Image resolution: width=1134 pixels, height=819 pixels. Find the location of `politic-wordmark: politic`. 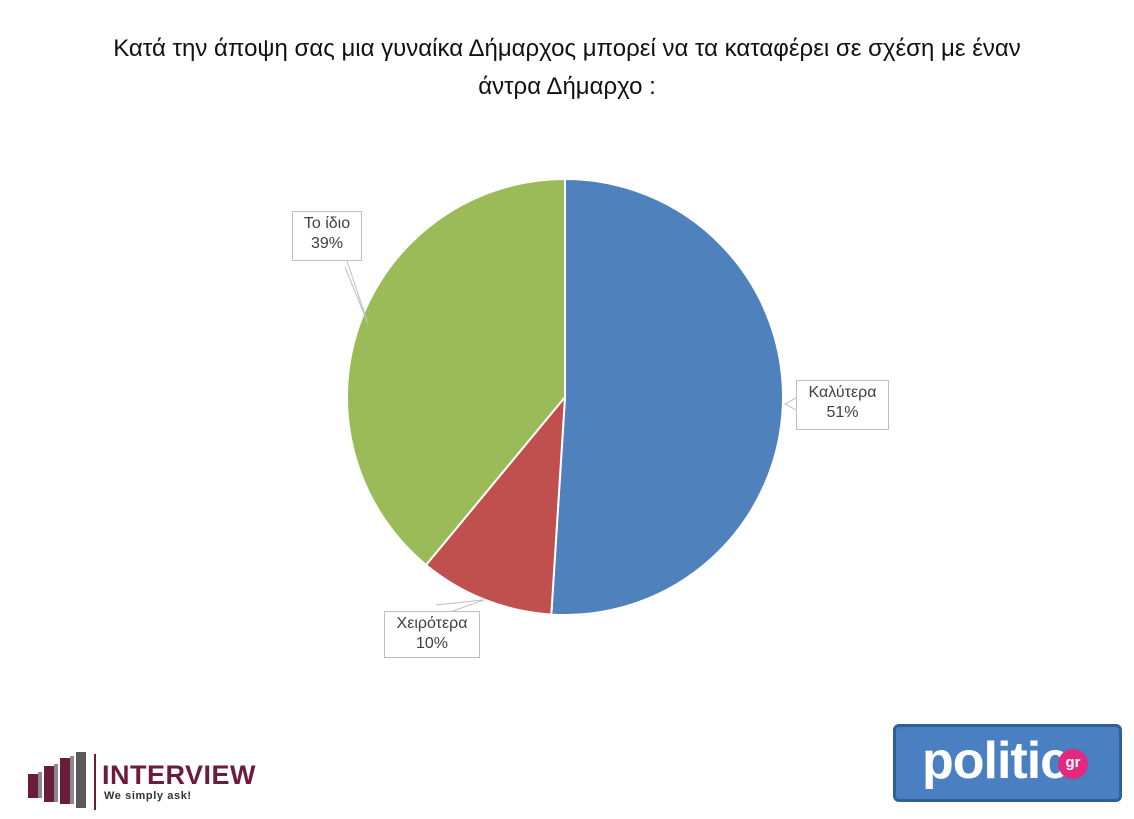

politic-wordmark: politic is located at coordinates (995, 761).